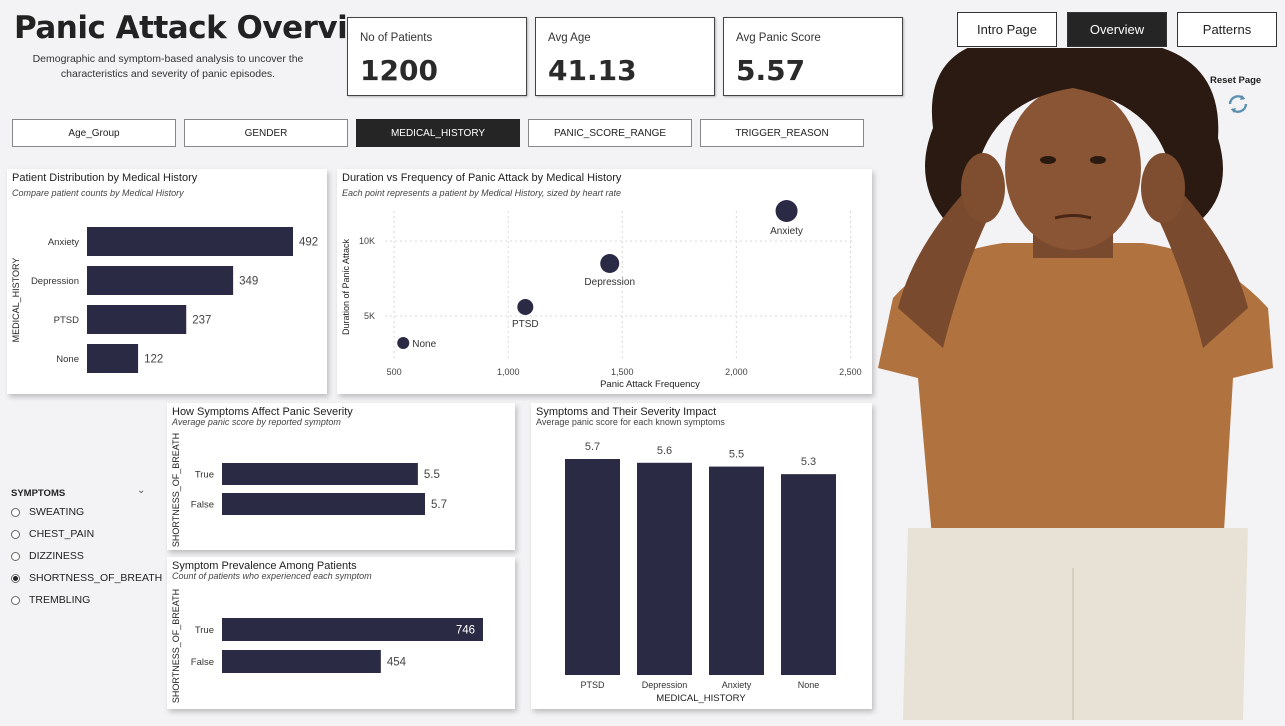  Describe the element at coordinates (105, 178) in the screenshot. I see `chart-title: Patient Distribution by Medical History` at that location.